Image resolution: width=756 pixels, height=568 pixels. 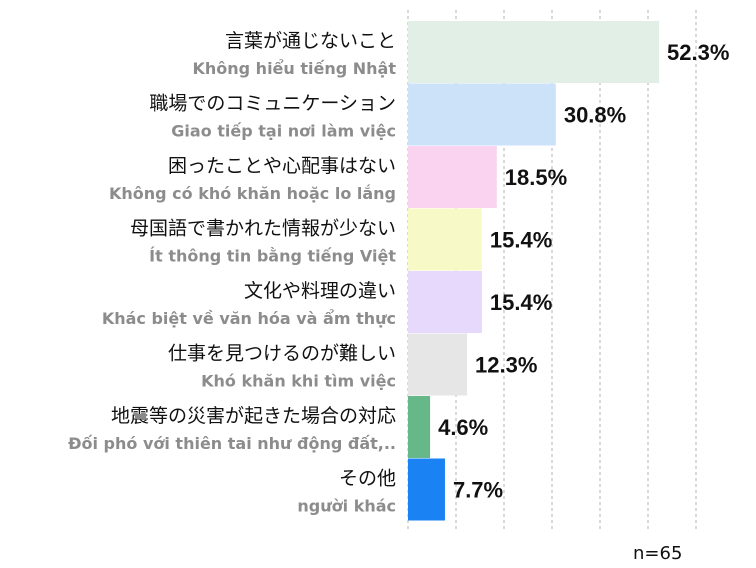 I want to click on category-label-jp: 地震等の災害が起きた場合の対応, so click(x=253, y=416).